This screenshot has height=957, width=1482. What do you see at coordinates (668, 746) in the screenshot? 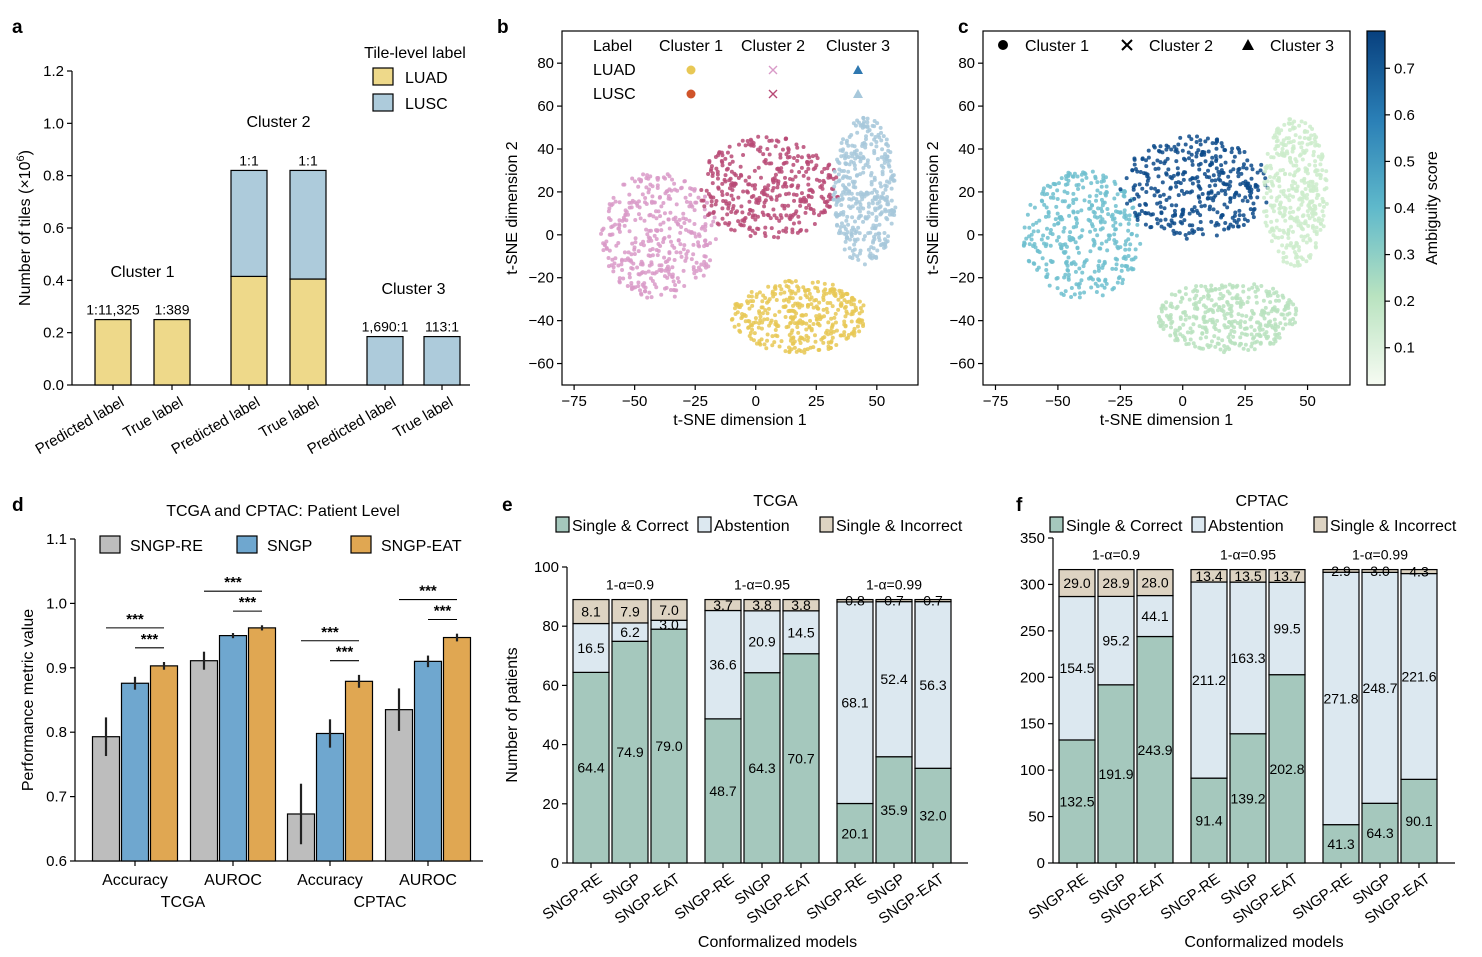
I see `e-value-correct: 79.0` at bounding box center [668, 746].